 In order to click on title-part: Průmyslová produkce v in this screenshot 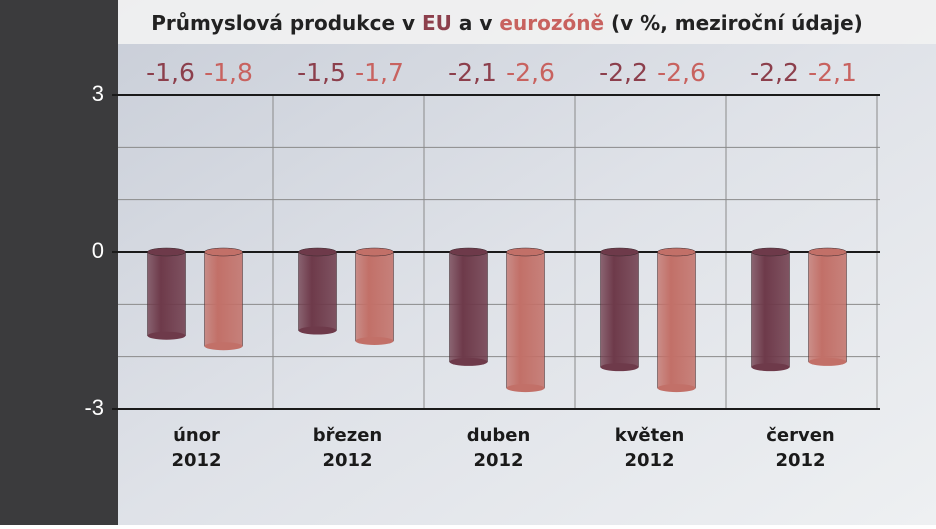, I will do `click(283, 23)`.